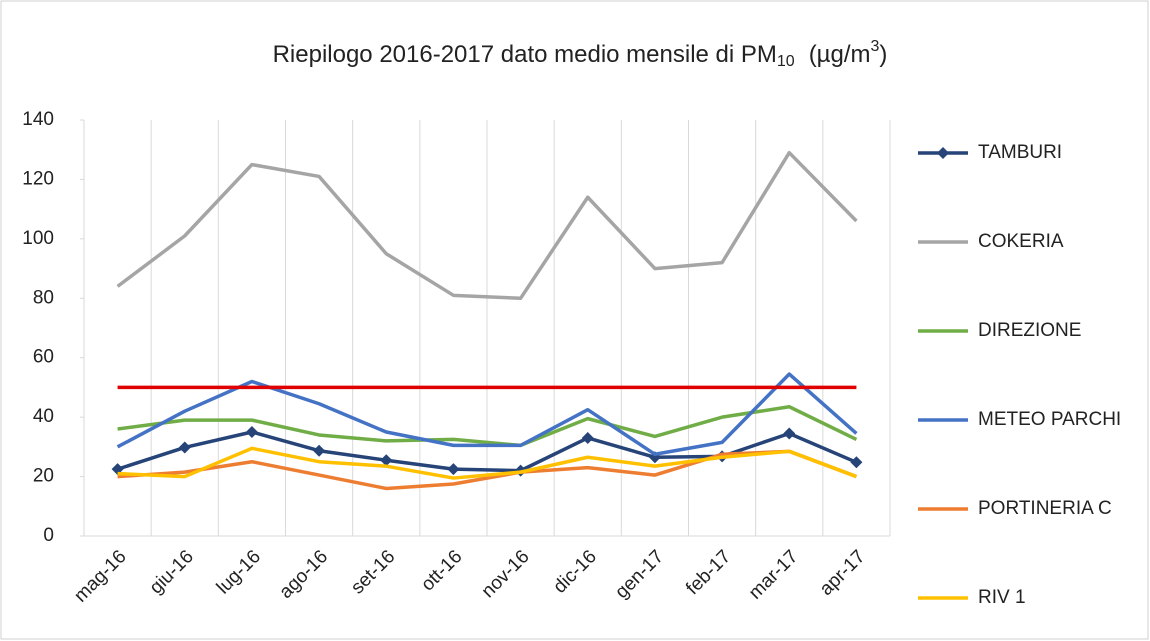 Image resolution: width=1150 pixels, height=641 pixels. Describe the element at coordinates (38, 119) in the screenshot. I see `y-tick-label: 140` at that location.